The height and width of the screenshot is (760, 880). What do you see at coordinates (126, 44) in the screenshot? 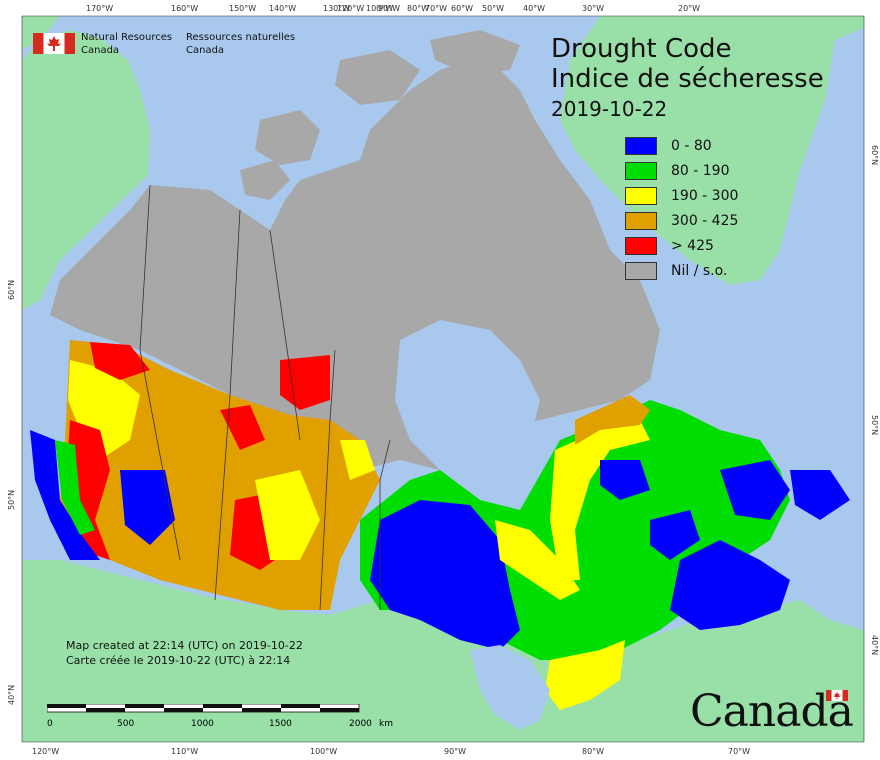
I see `org-name-en: Natural Resources Canada` at bounding box center [126, 44].